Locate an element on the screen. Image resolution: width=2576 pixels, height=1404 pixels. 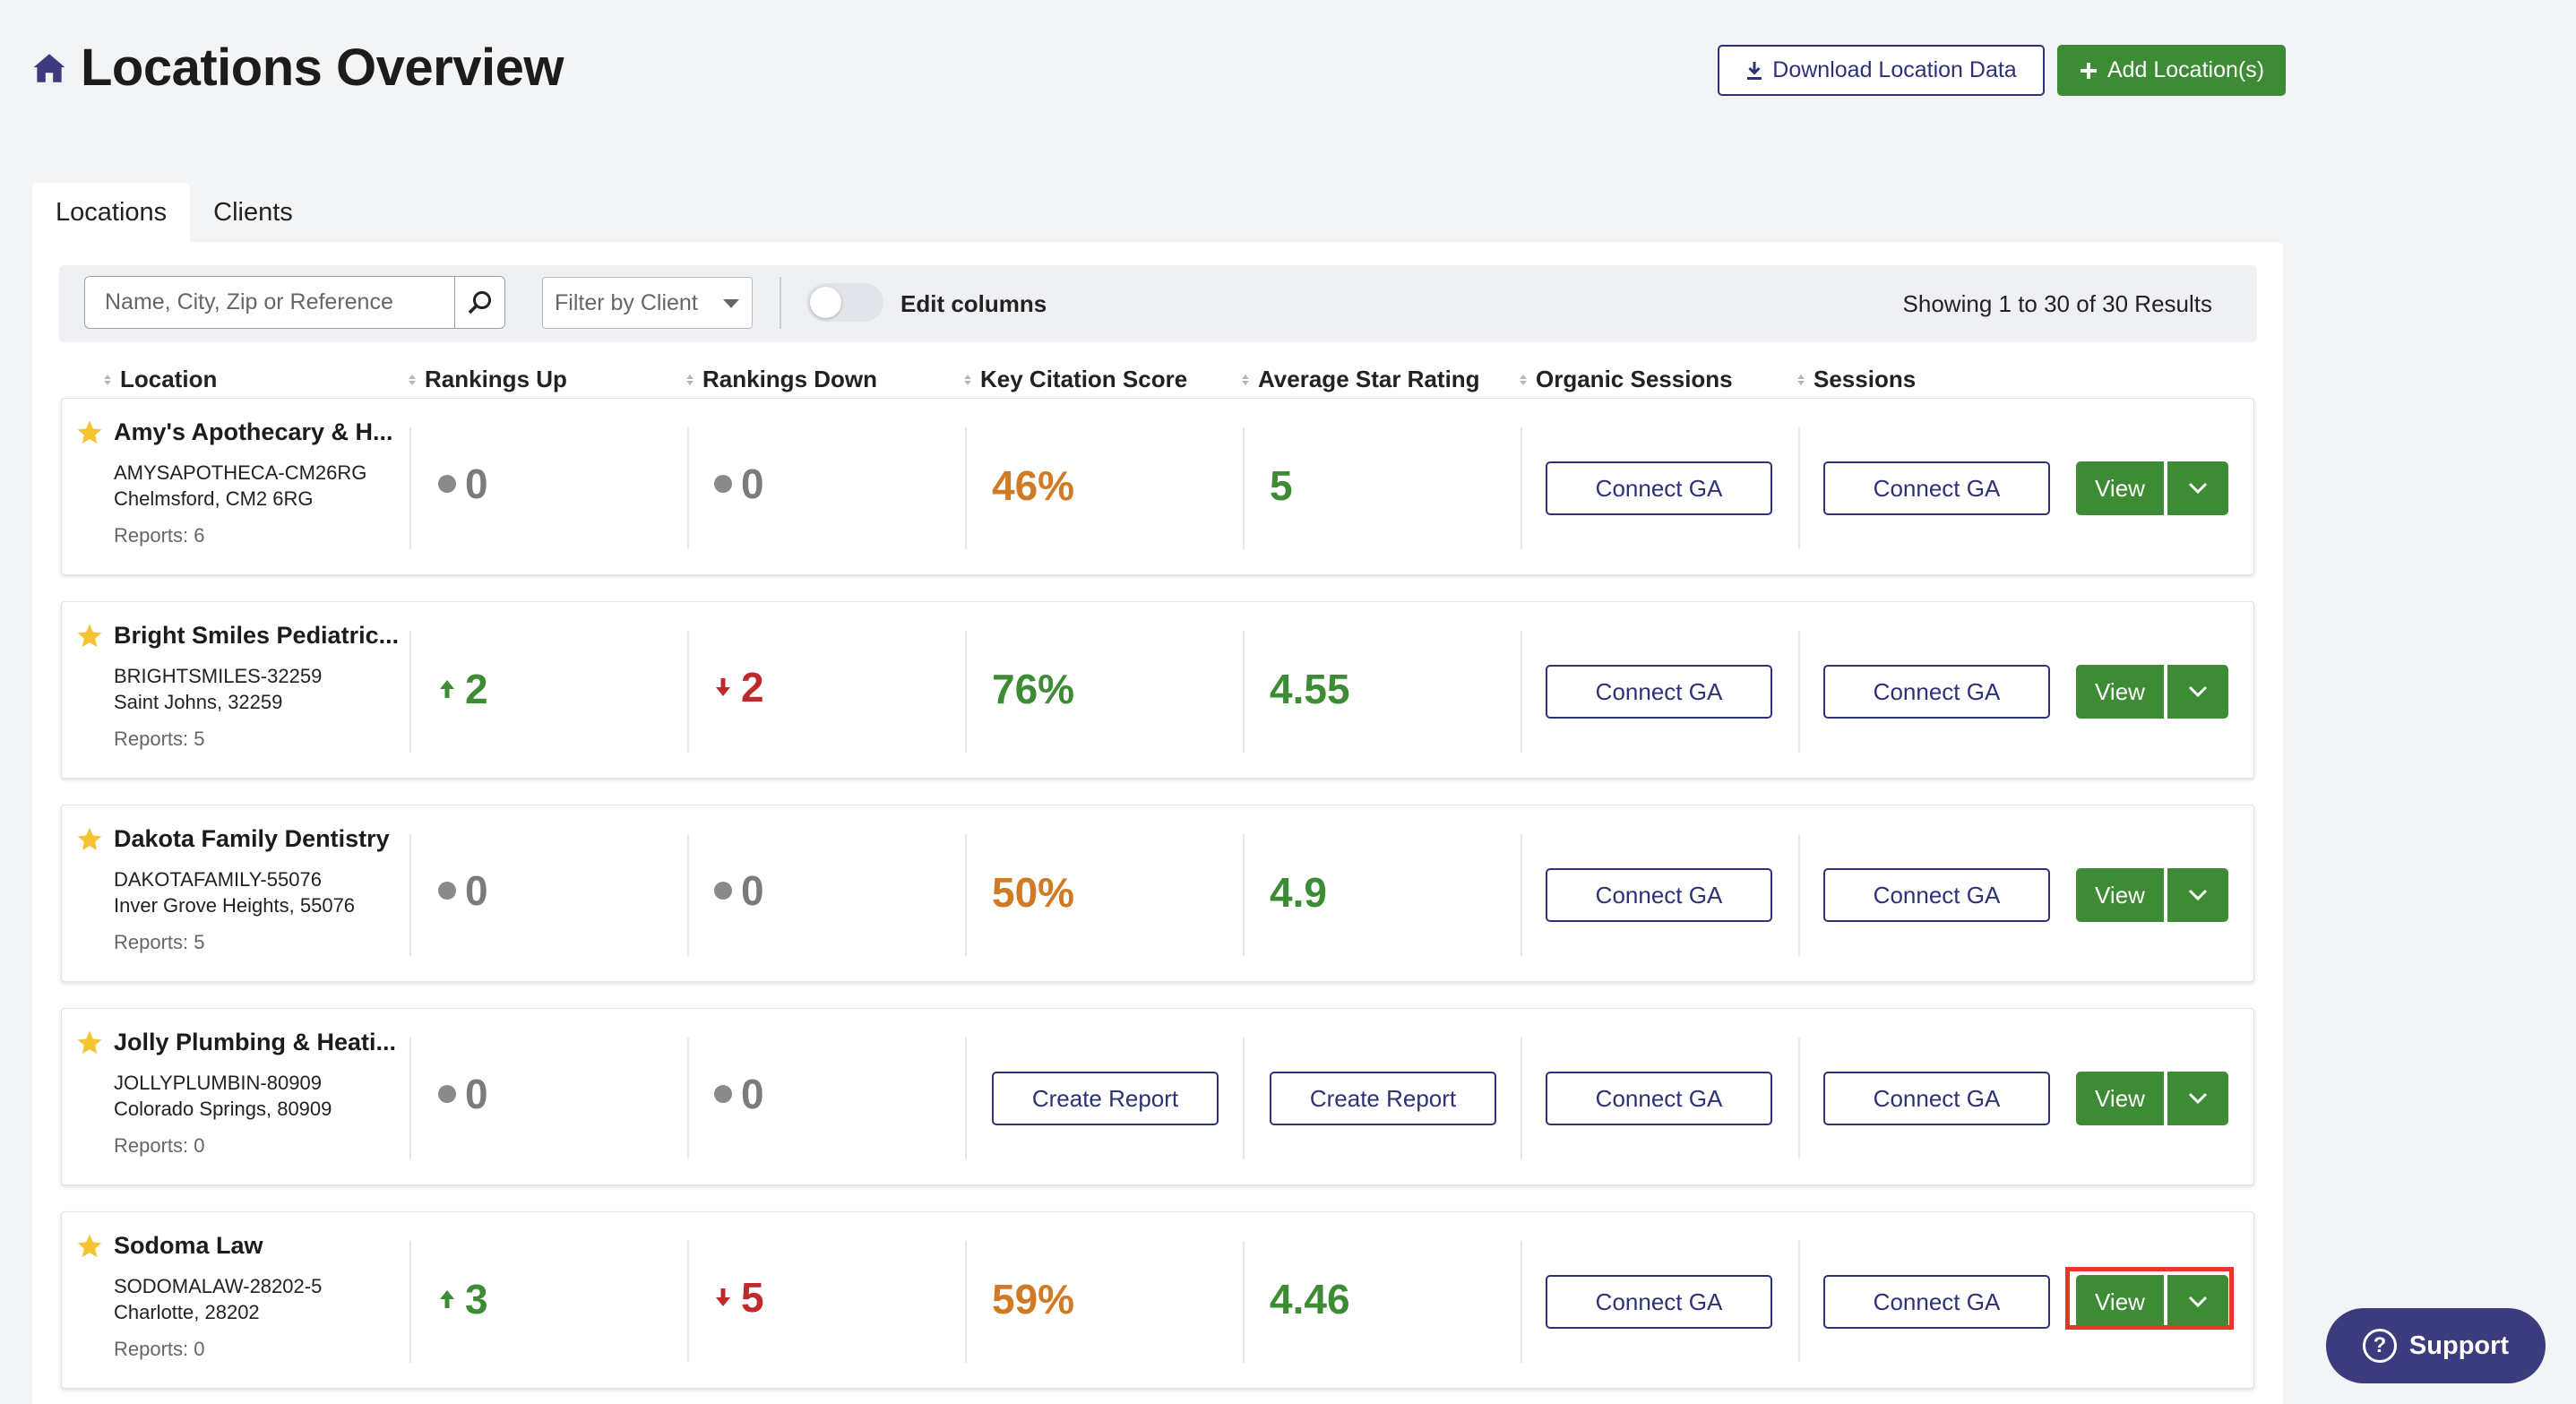
view-button-group: View is located at coordinates (2152, 488).